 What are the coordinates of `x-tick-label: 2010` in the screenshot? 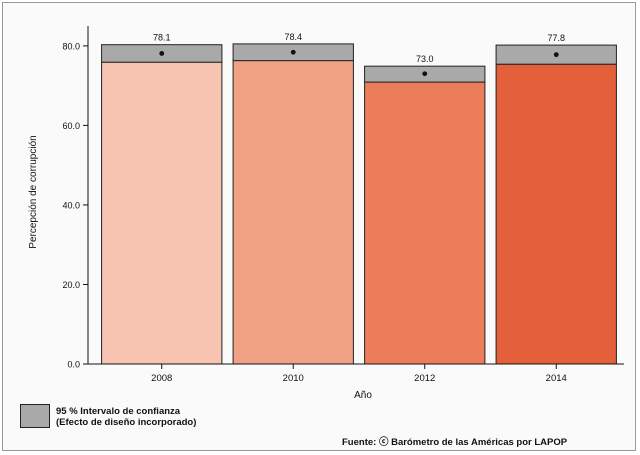 It's located at (293, 378).